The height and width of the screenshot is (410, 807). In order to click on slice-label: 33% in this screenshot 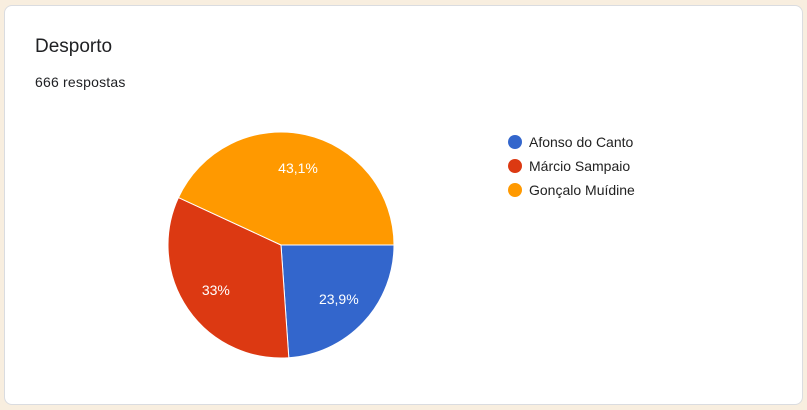, I will do `click(216, 290)`.